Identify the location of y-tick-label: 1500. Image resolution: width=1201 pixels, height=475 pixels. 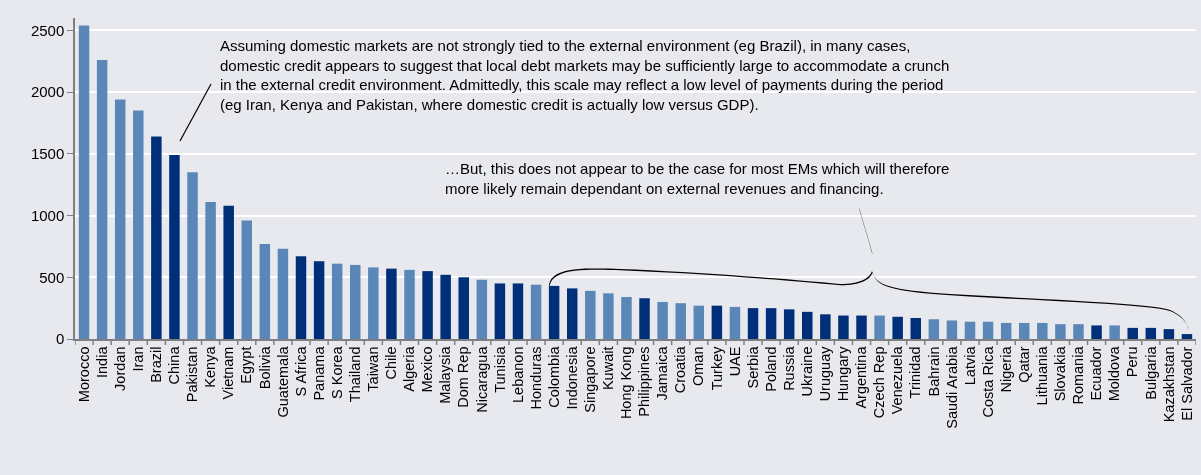
(47, 154).